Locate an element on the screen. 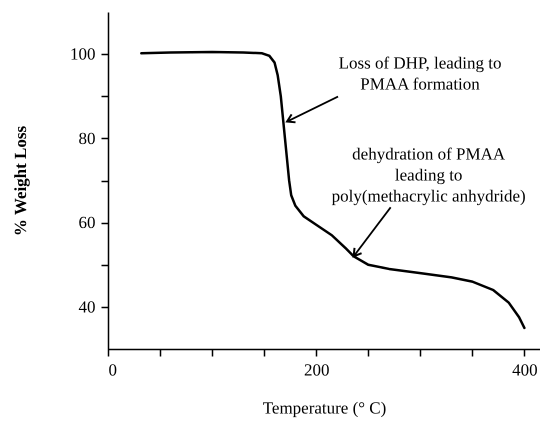 The height and width of the screenshot is (427, 540). y-tick-label: 100 is located at coordinates (83, 54).